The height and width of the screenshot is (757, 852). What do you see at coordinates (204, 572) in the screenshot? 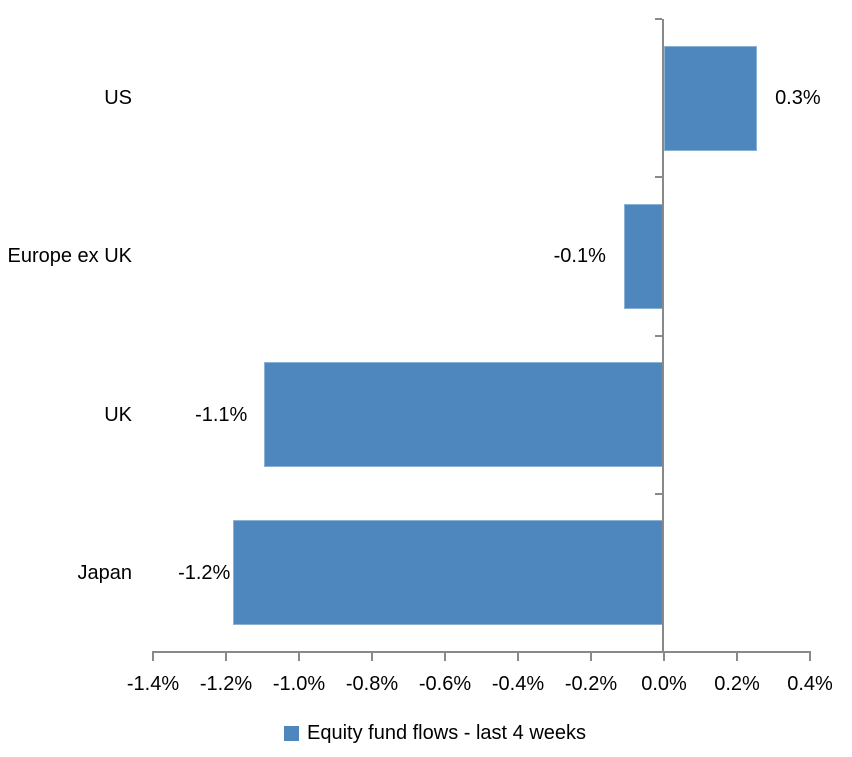
I see `value-label: -1.2%` at bounding box center [204, 572].